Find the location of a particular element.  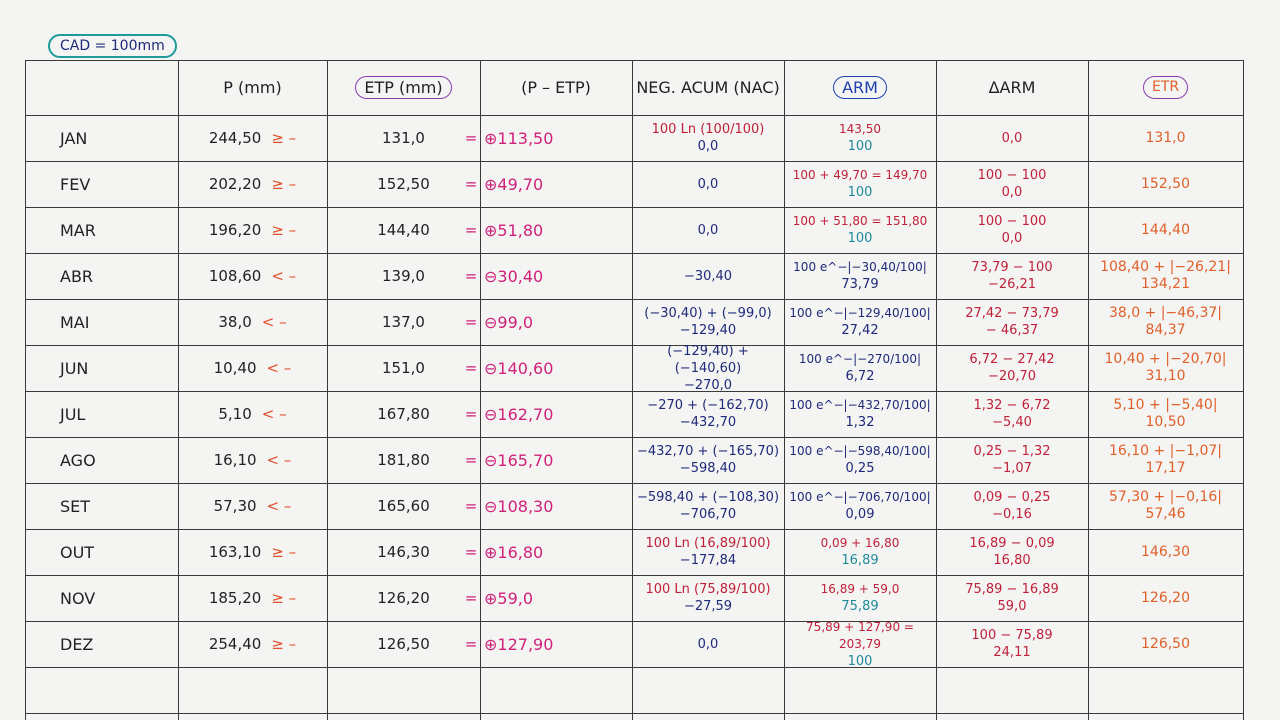

darm-line: 24,11 is located at coordinates (1012, 652).